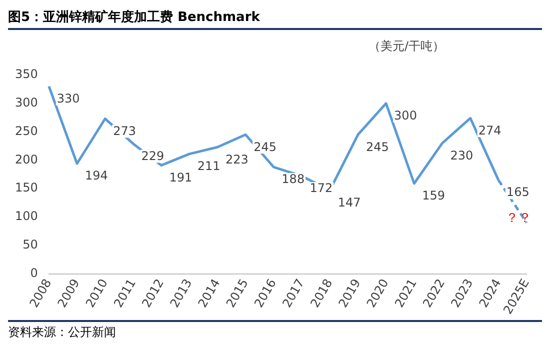 This screenshot has width=550, height=346. Describe the element at coordinates (434, 195) in the screenshot. I see `data-label: 159` at that location.